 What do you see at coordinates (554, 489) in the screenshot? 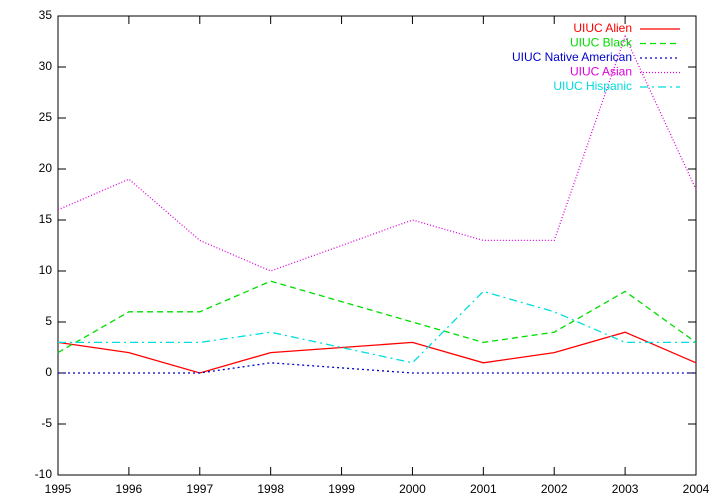
I see `x-tick-label: 2002` at bounding box center [554, 489].